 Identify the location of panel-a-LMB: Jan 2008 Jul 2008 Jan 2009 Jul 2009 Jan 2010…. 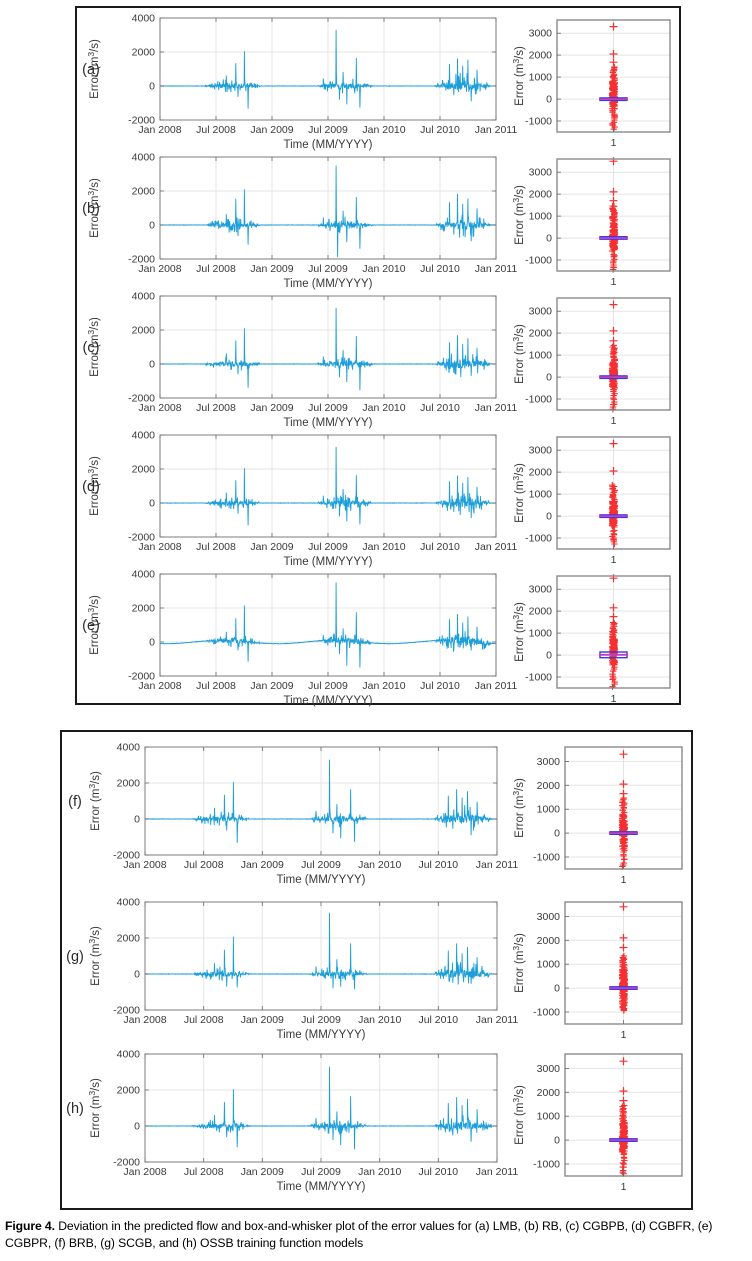
(376, 82).